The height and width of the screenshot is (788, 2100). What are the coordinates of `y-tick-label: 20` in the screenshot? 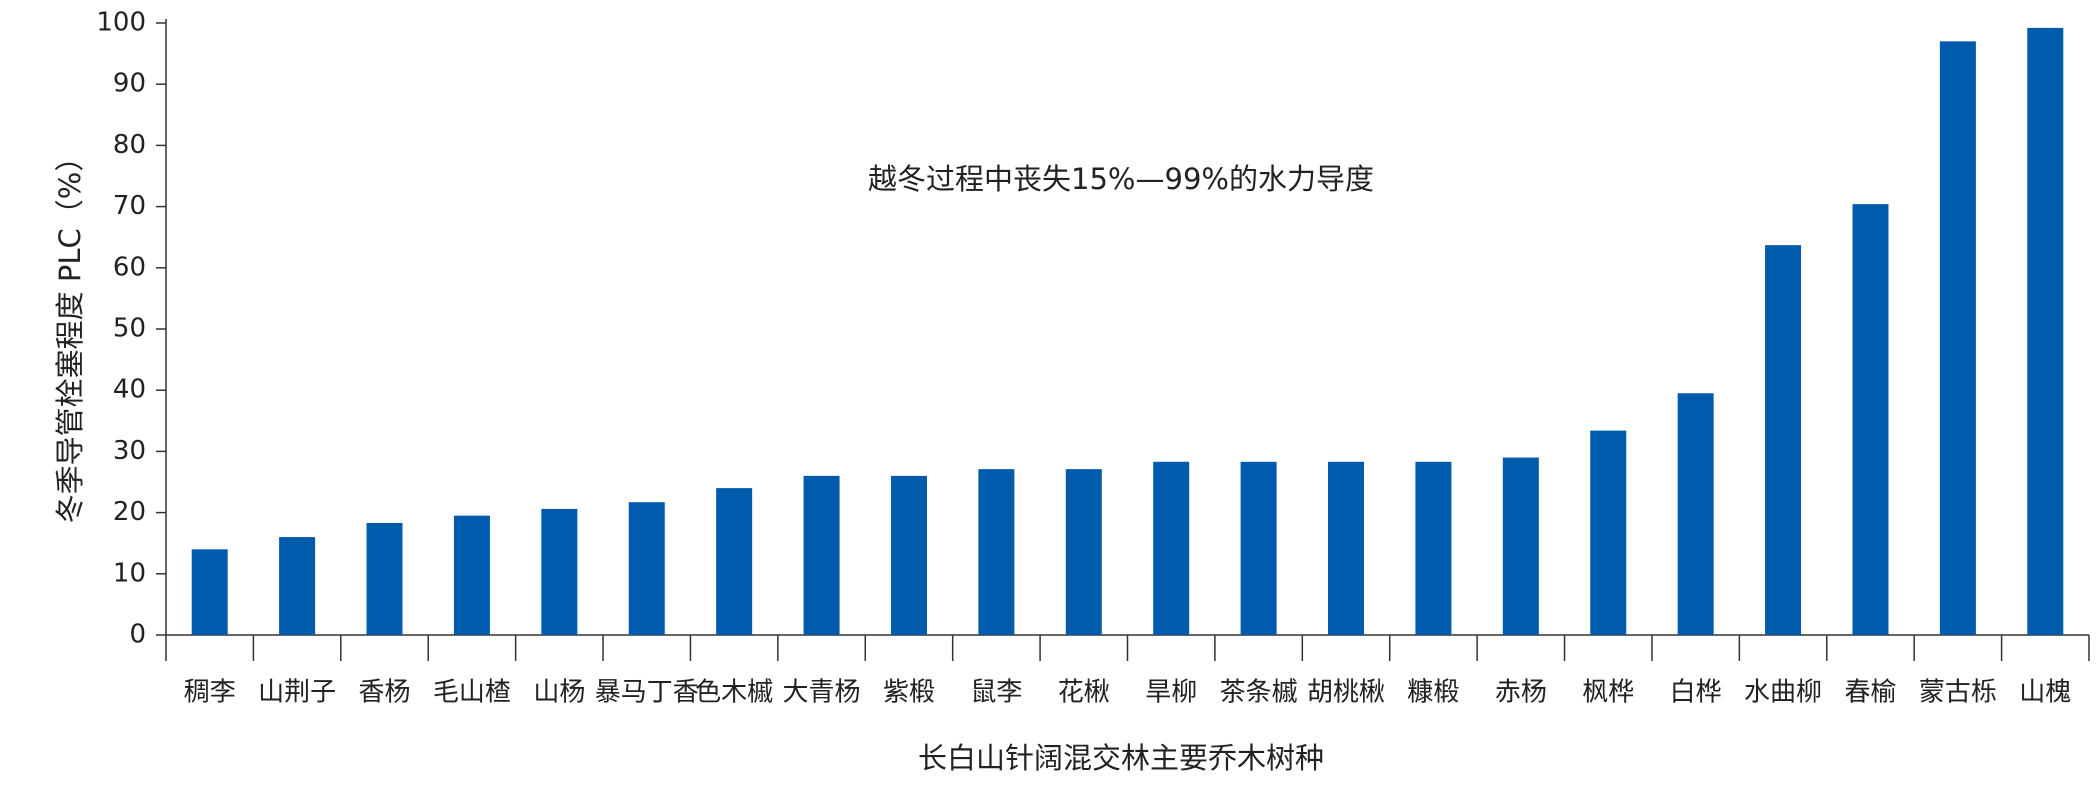 It's located at (129, 512).